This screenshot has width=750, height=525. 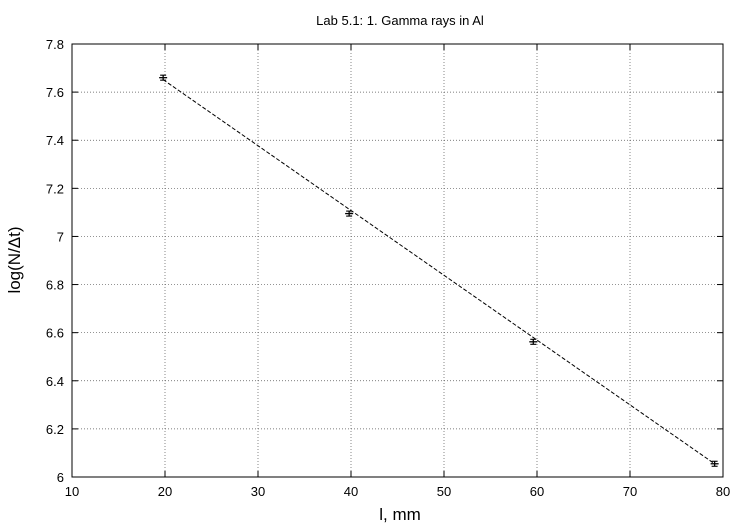 What do you see at coordinates (55, 92) in the screenshot?
I see `y-tick-label: 7.6` at bounding box center [55, 92].